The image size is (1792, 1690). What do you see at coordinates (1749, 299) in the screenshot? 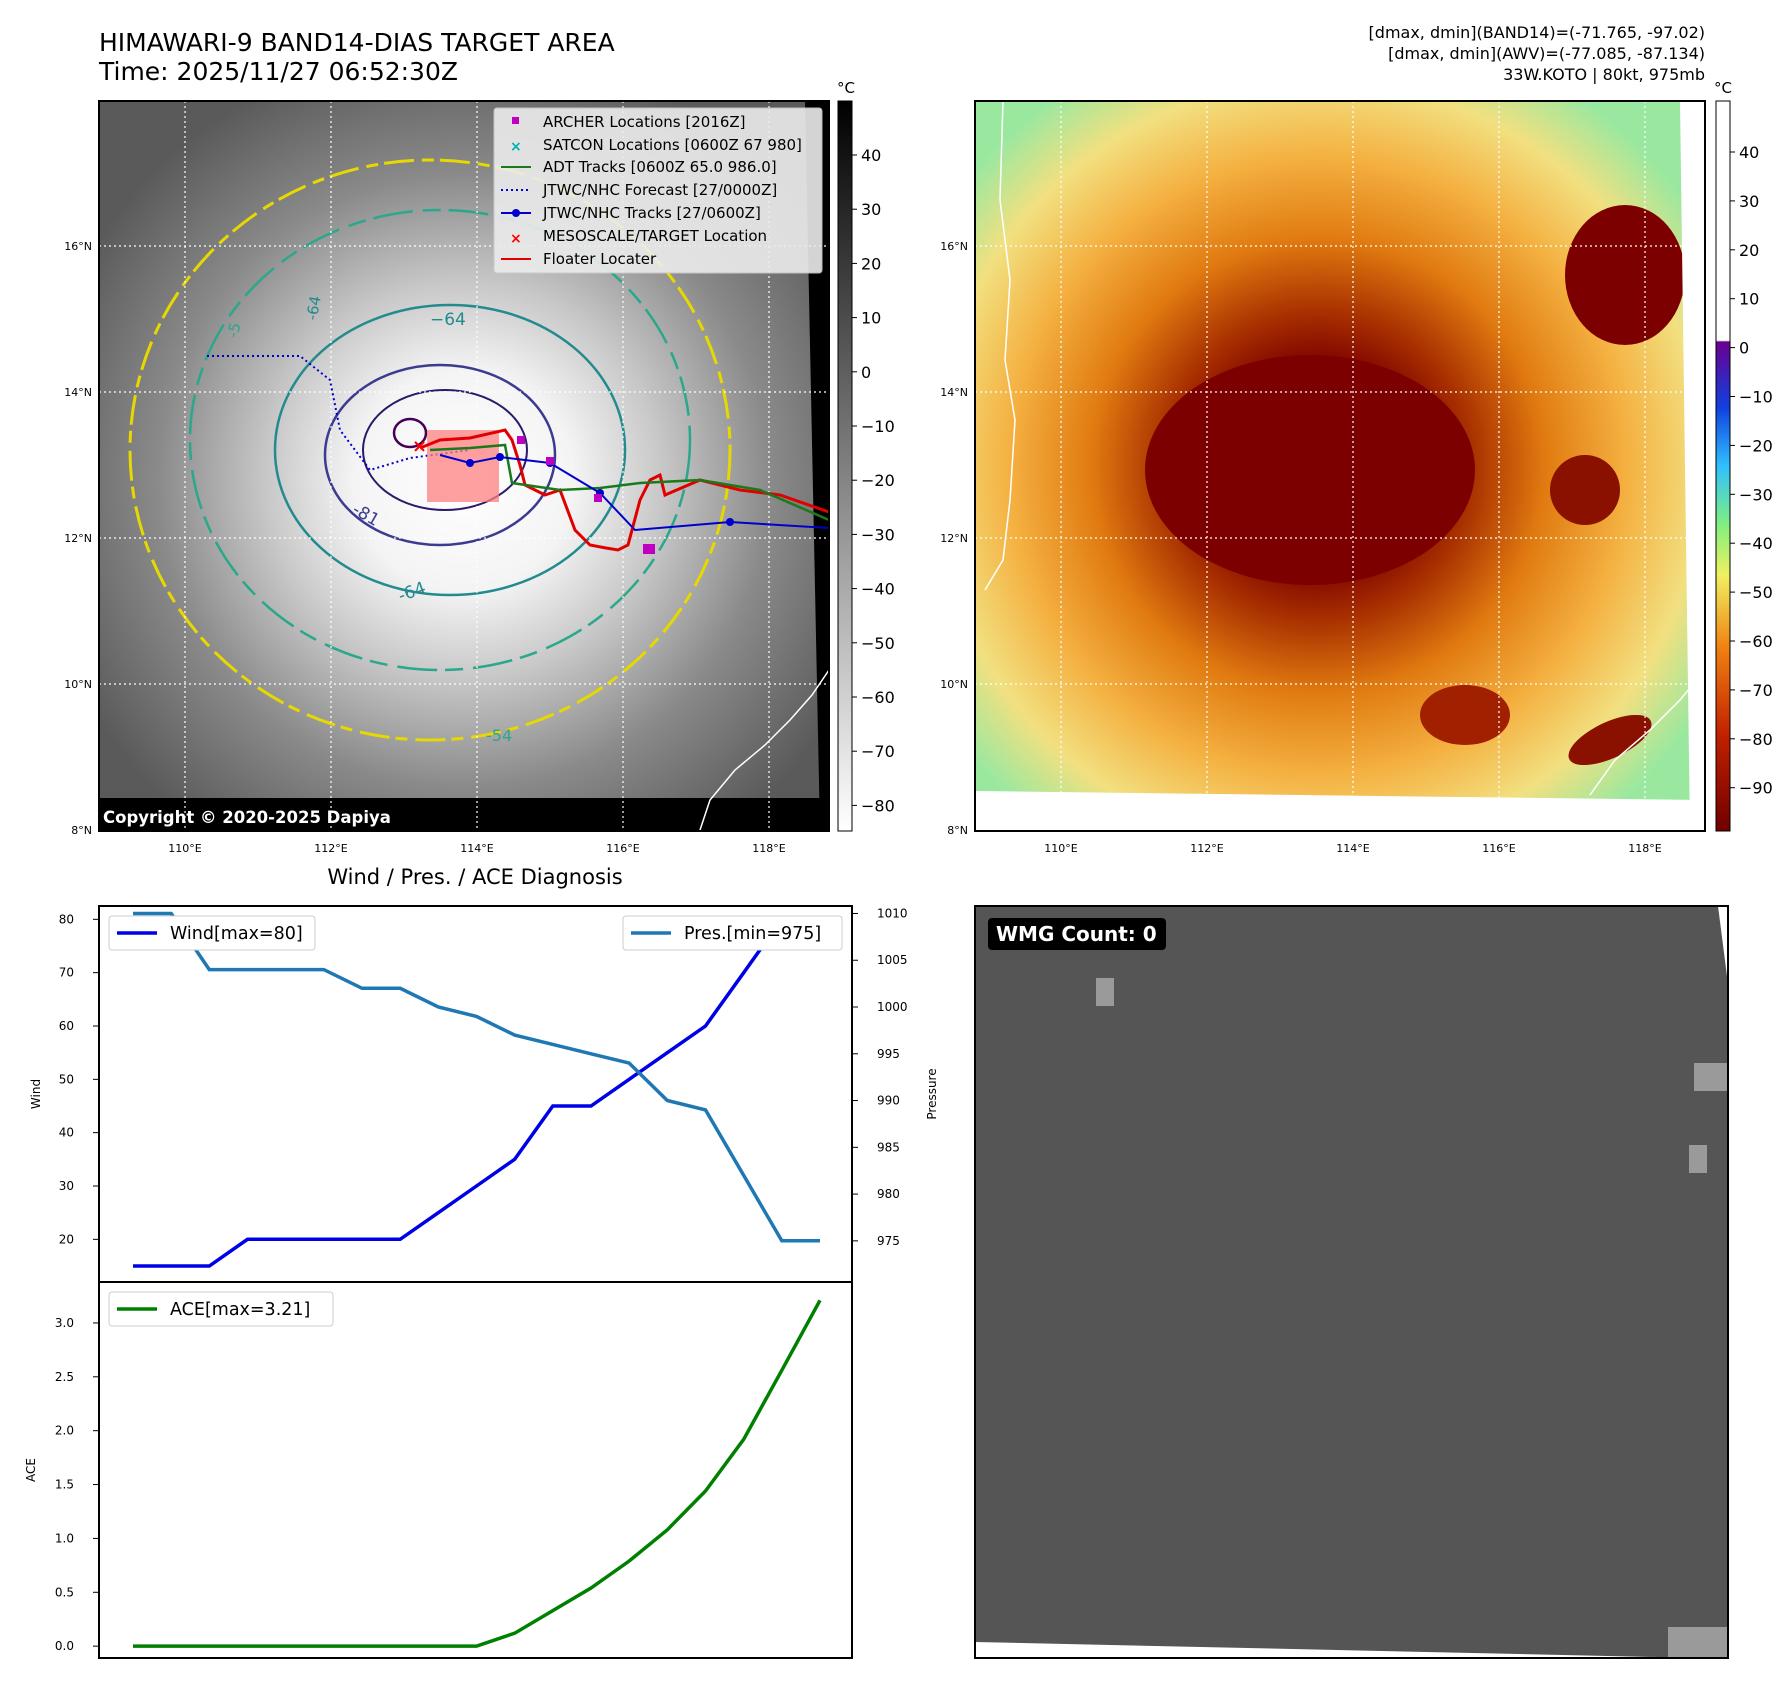
I see `colTicks-label-3: 10` at bounding box center [1749, 299].